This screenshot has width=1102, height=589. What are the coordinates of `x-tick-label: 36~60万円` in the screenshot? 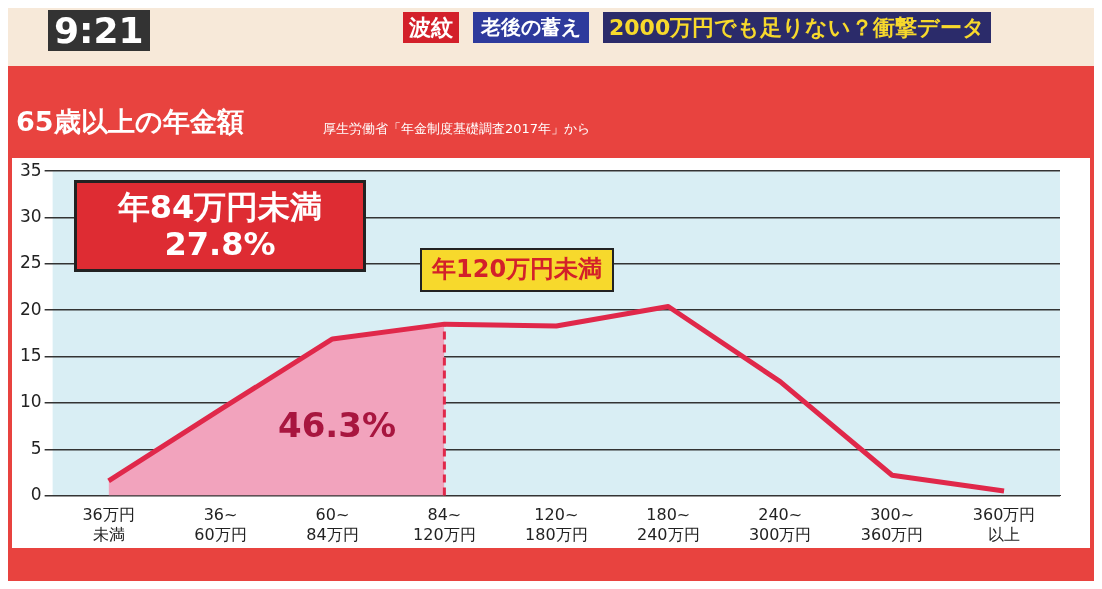 It's located at (220, 524).